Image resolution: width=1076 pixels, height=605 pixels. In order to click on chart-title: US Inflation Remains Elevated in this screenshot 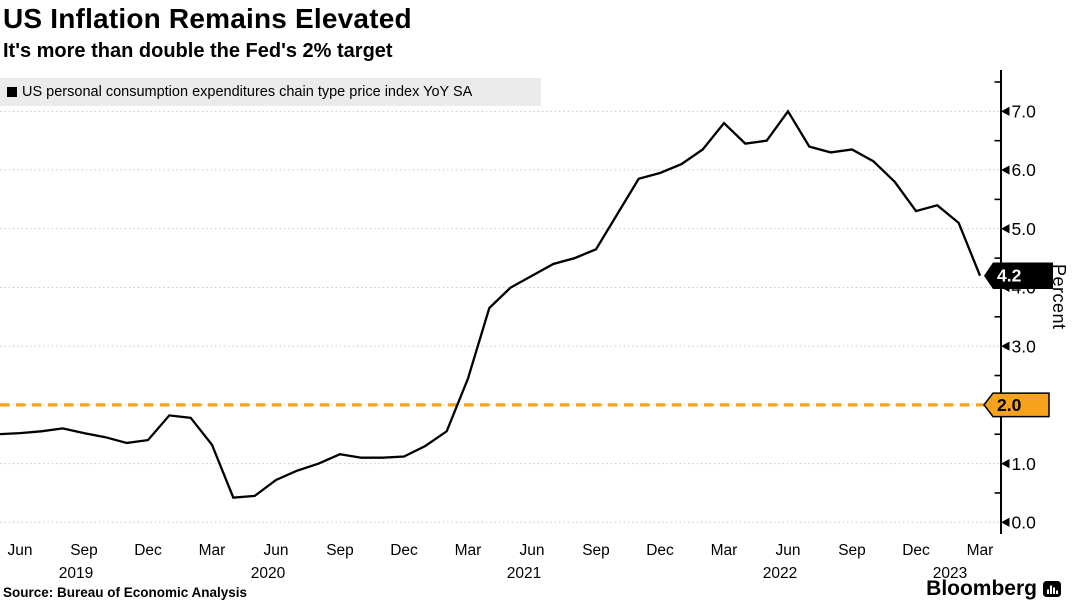, I will do `click(207, 18)`.